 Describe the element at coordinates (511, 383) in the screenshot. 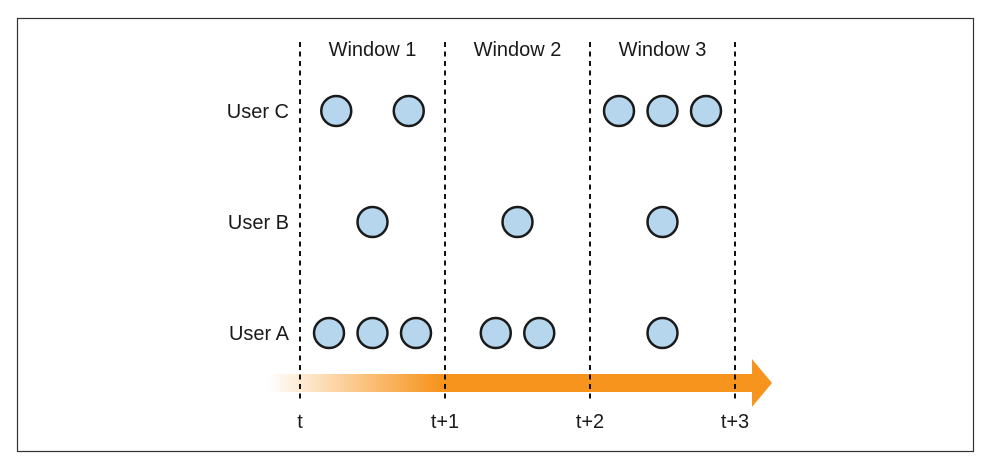

I see `time-arrow-shaft` at that location.